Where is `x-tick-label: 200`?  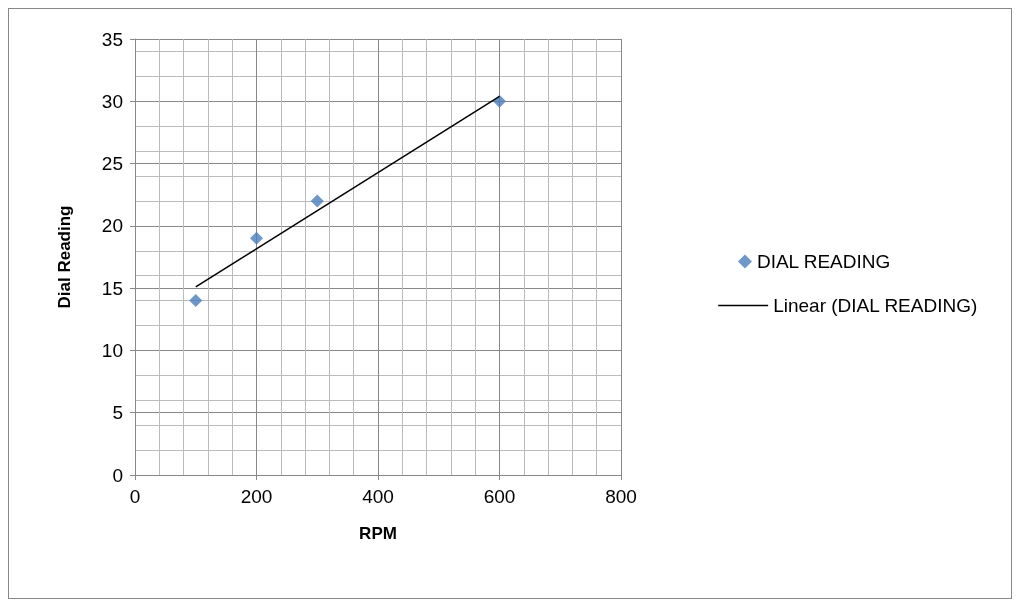 x-tick-label: 200 is located at coordinates (256, 496).